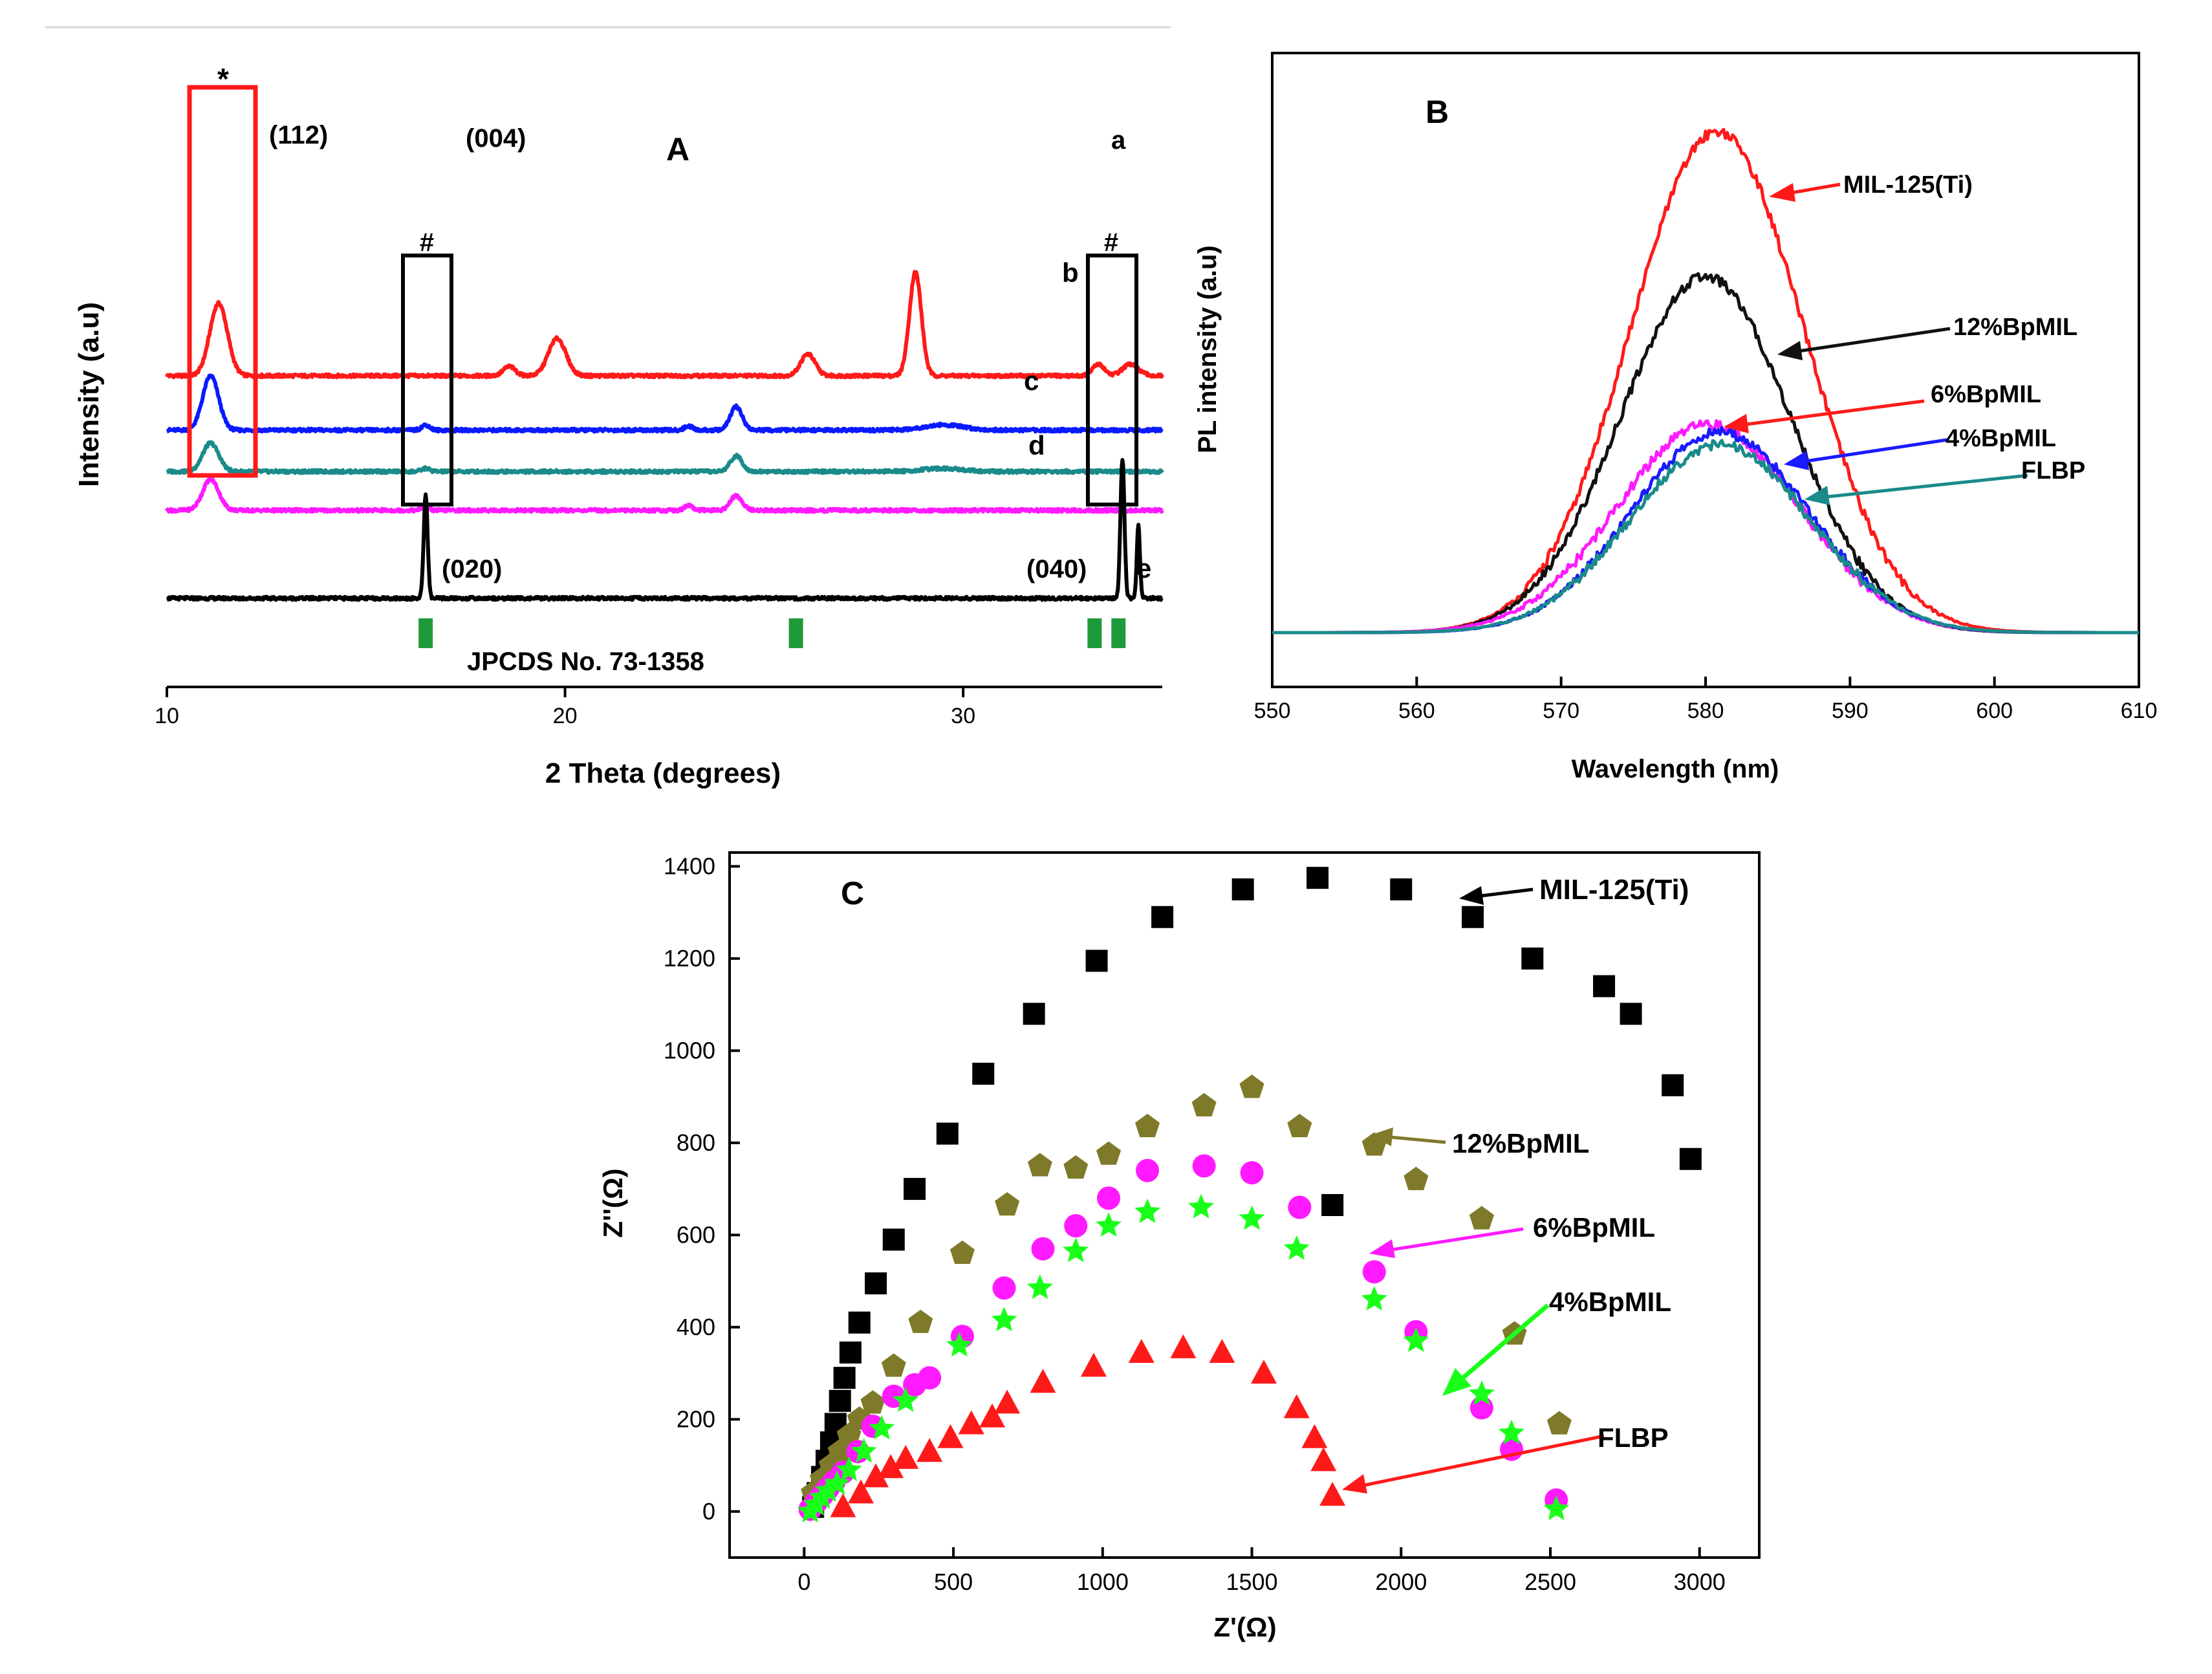  I want to click on panel-c-y-axis-title: Z''(Ω), so click(613, 1203).